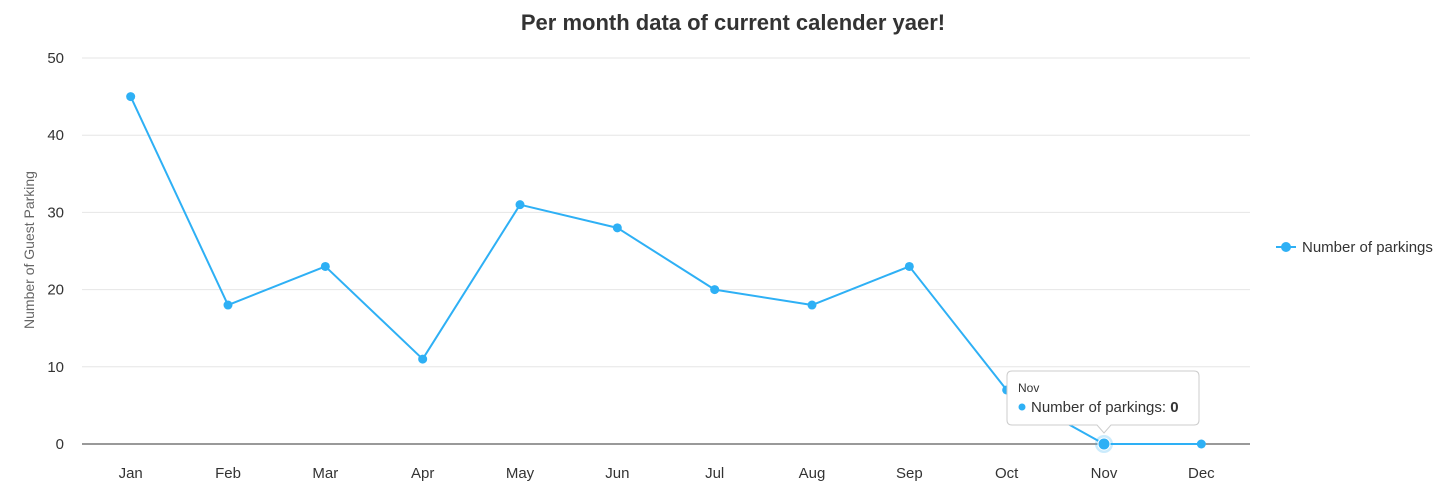 The height and width of the screenshot is (486, 1456). Describe the element at coordinates (423, 359) in the screenshot. I see `data-point-apr` at that location.